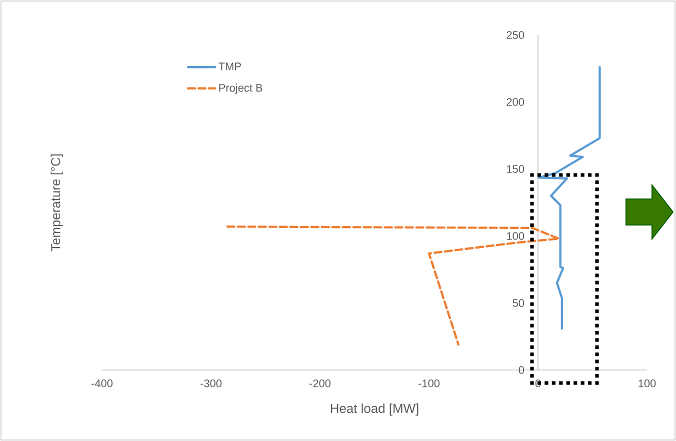 The width and height of the screenshot is (676, 441). Describe the element at coordinates (240, 89) in the screenshot. I see `legend-label: Project B` at that location.